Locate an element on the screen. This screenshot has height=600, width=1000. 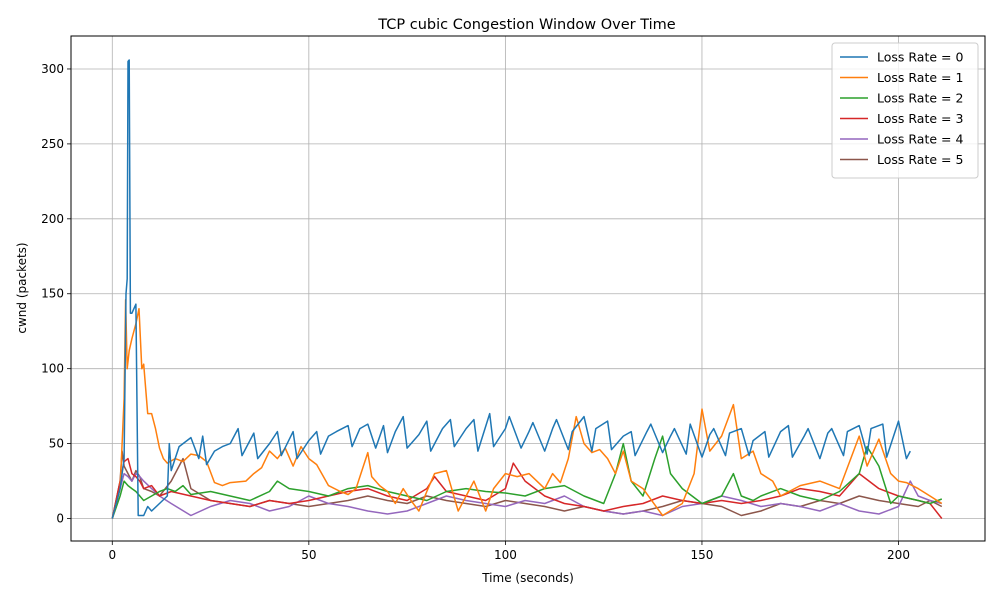
y-tick-label: 300 is located at coordinates (52, 69).